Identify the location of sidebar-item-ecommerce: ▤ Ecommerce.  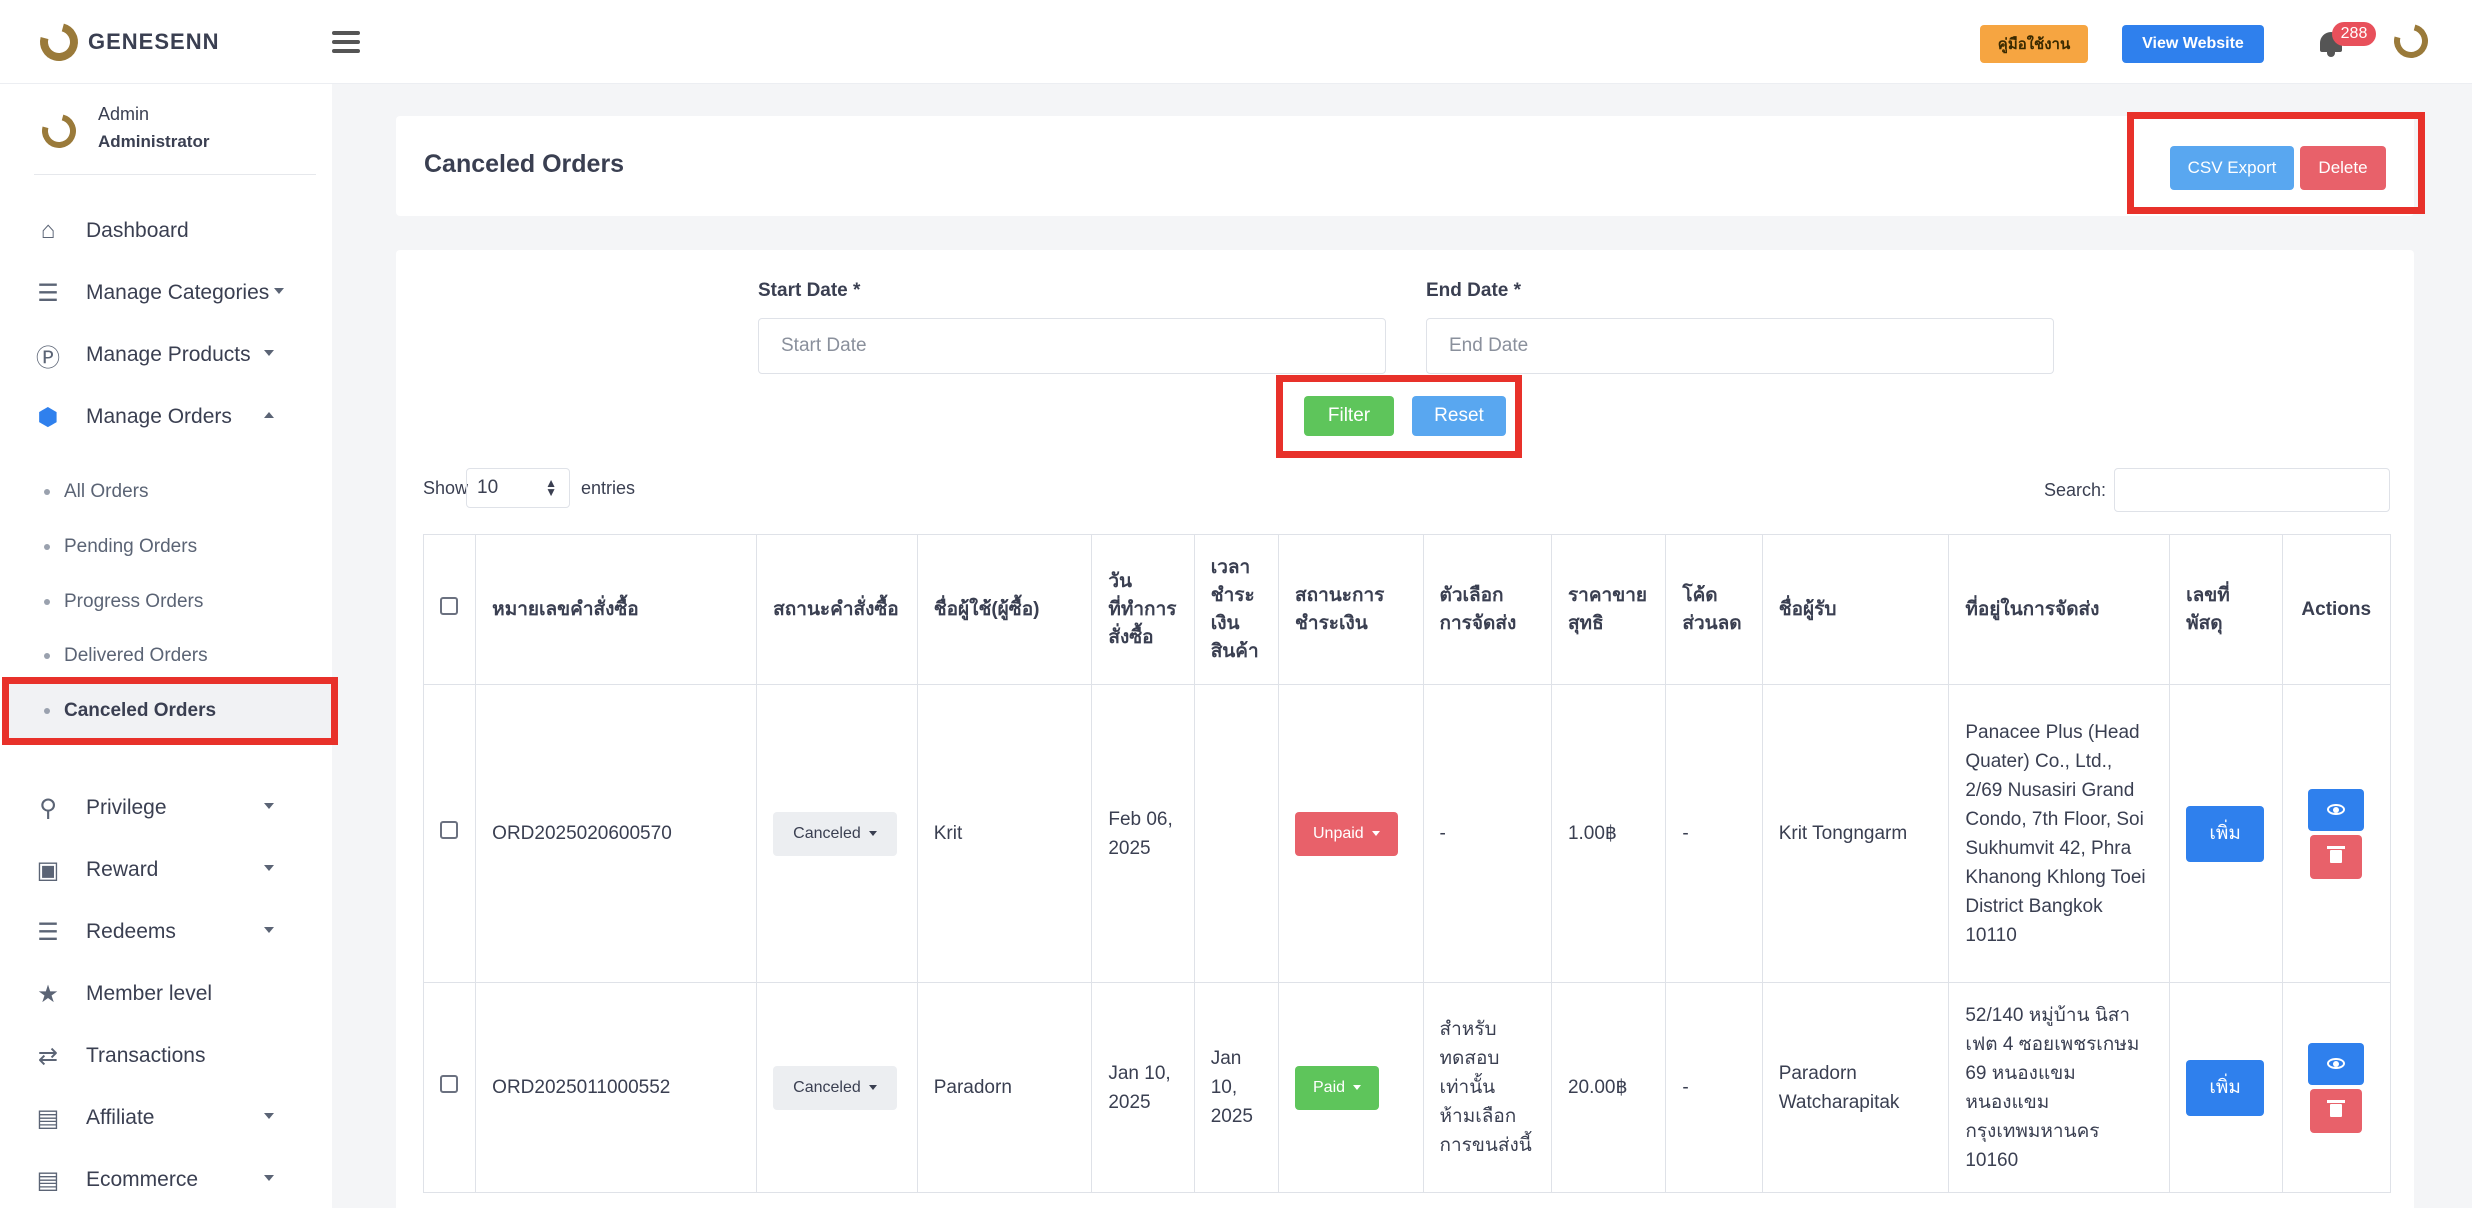
(169, 1180).